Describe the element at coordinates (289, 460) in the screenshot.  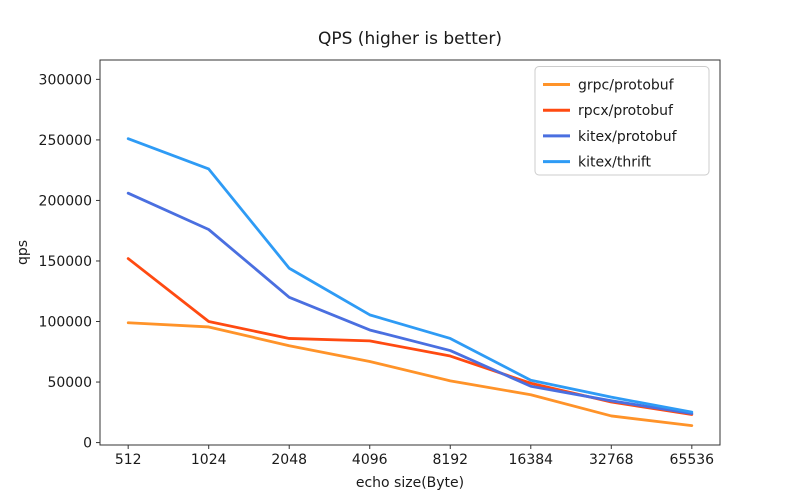
I see `x-tick-label: 2048` at that location.